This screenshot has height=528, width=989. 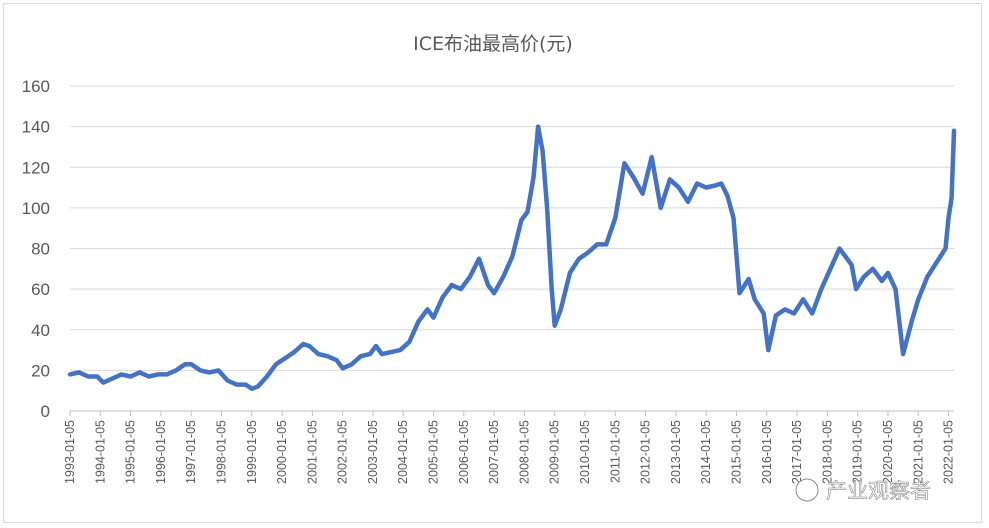 I want to click on y-tick-label: 160, so click(x=36, y=86).